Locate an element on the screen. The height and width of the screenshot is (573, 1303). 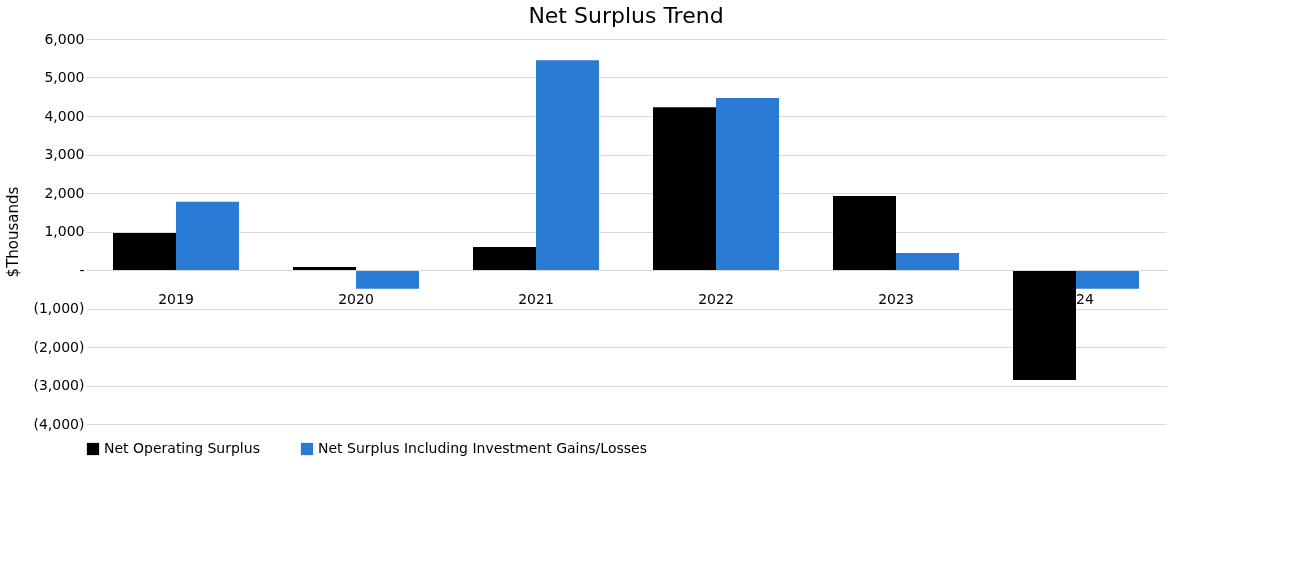
y-axis-title: $Thousands is located at coordinates (13, 232).